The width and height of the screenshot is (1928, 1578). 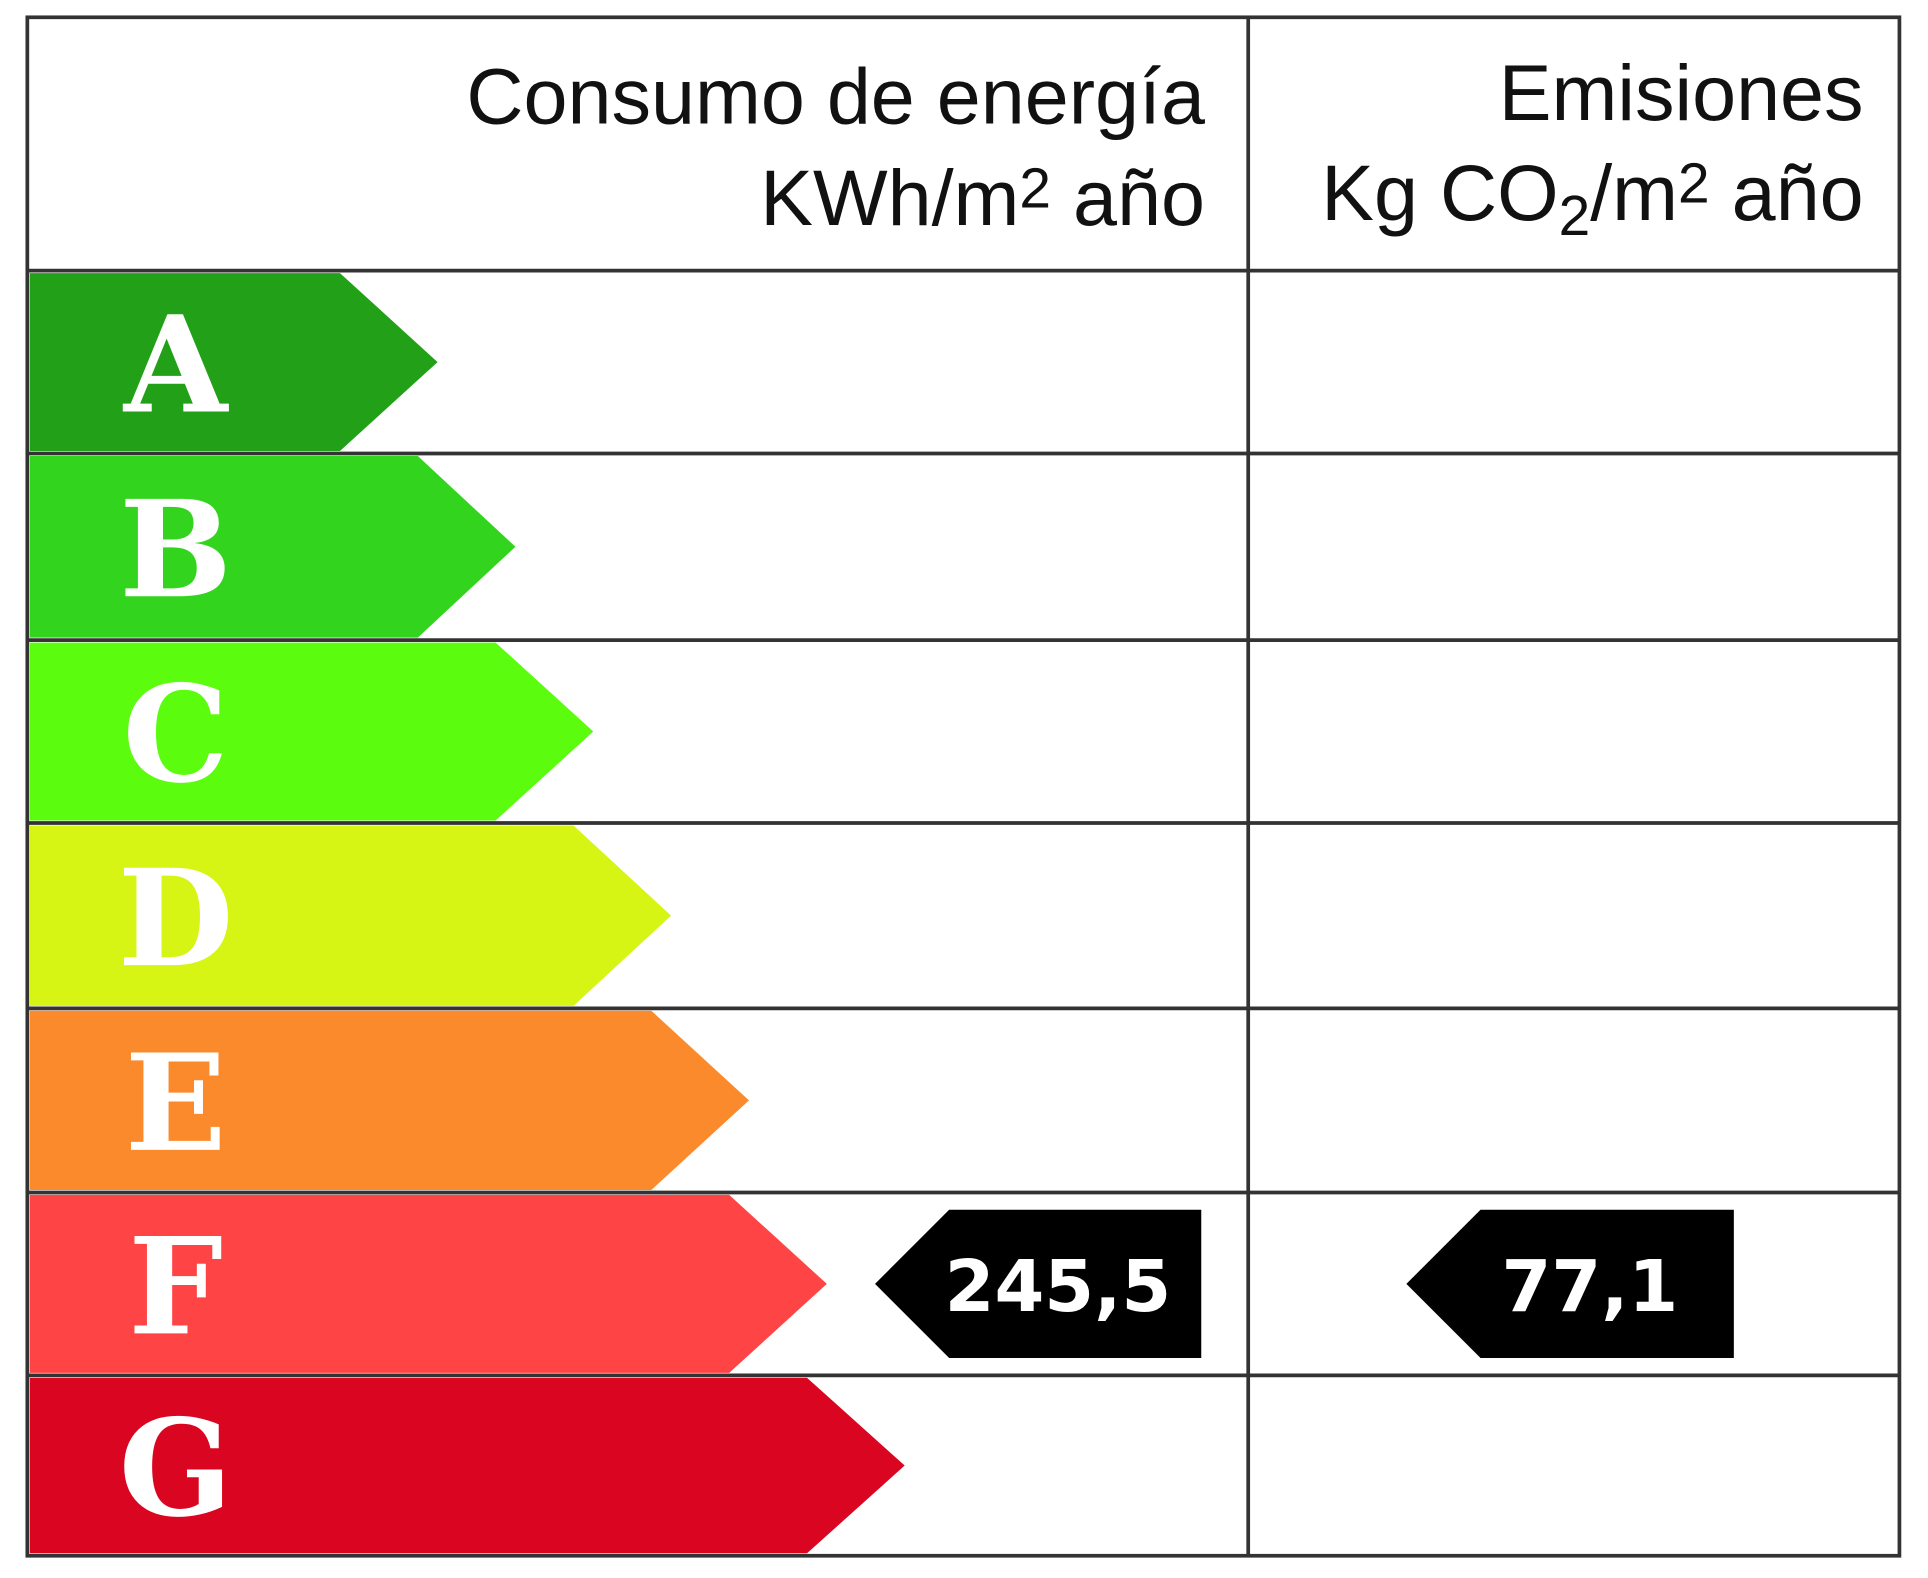 I want to click on unit-part: /m, so click(x=1634, y=192).